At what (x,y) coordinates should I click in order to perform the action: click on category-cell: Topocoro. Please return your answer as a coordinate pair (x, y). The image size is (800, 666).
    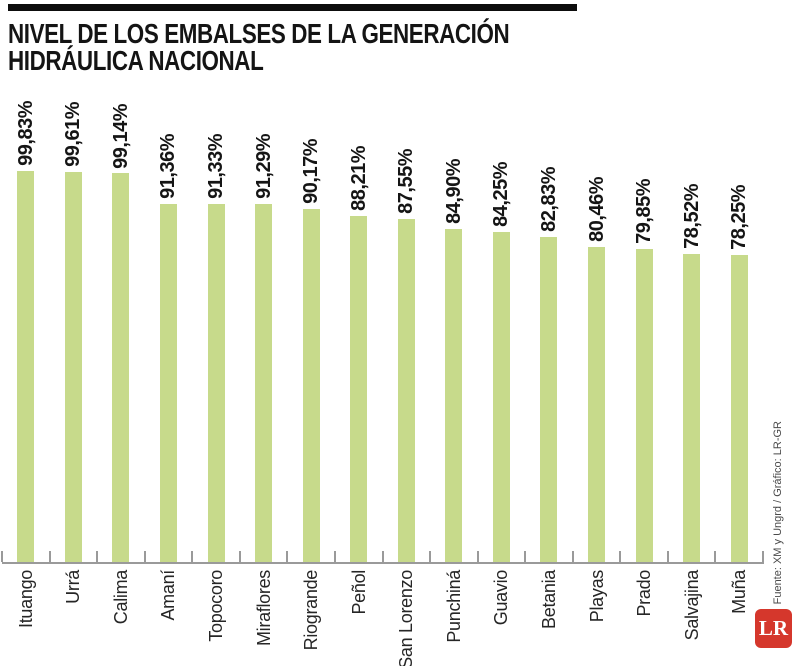
    Looking at the image, I should click on (216, 606).